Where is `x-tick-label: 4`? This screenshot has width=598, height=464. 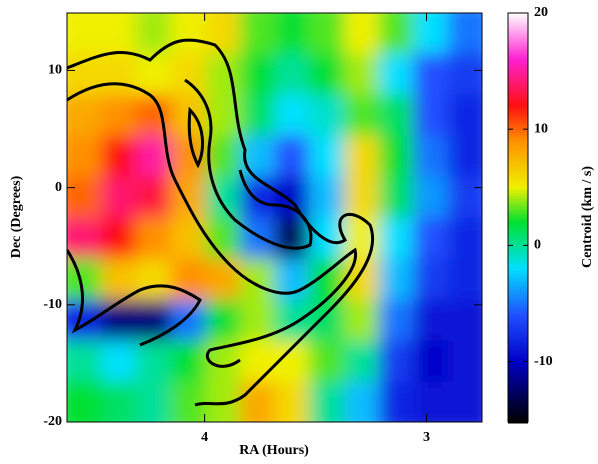 x-tick-label: 4 is located at coordinates (204, 437).